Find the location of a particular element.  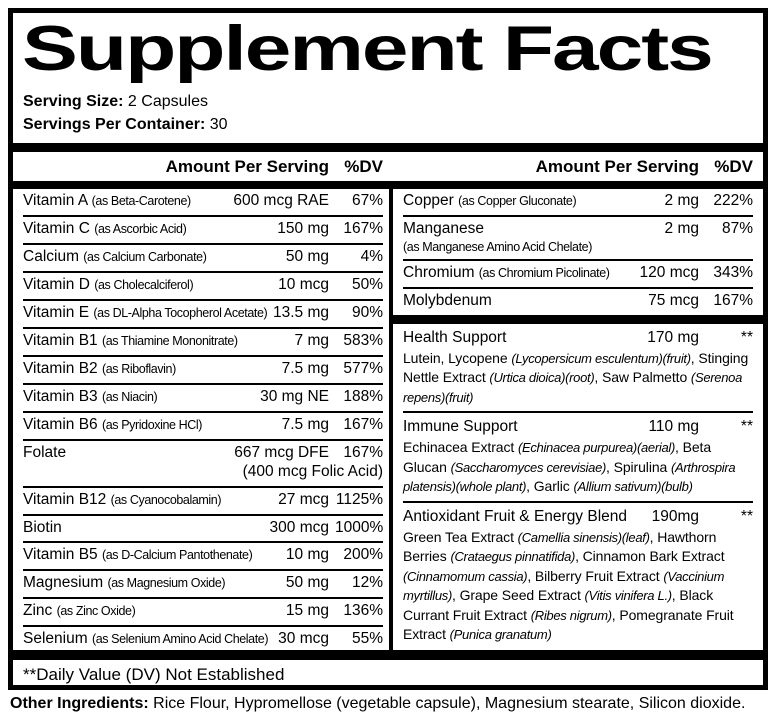

nutrient-form: (as Cyanocobalamin) is located at coordinates (166, 500).